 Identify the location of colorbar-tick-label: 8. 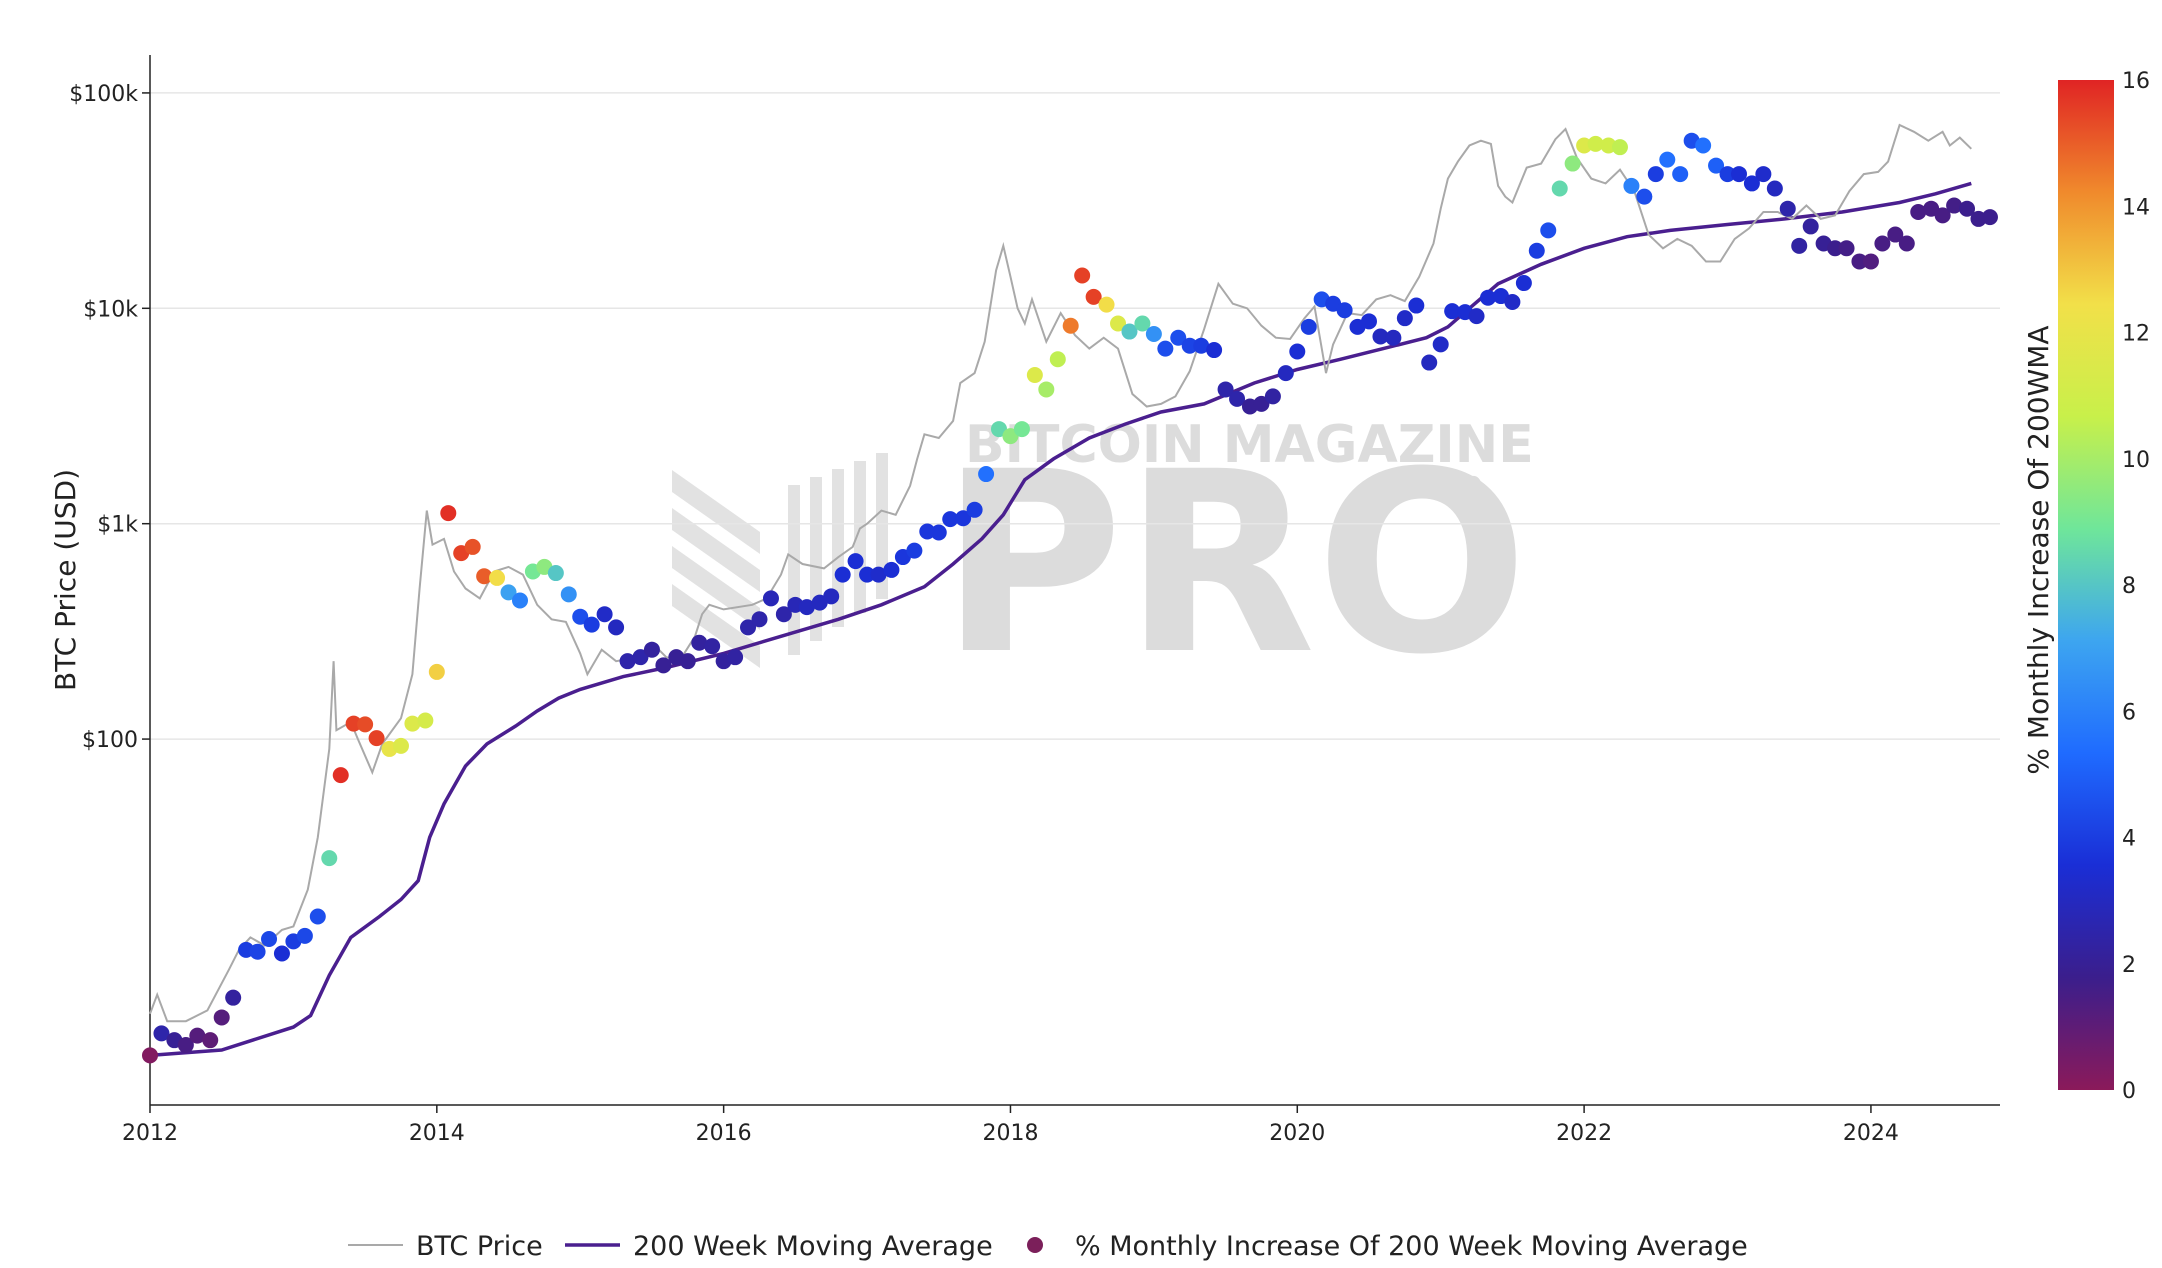
(2129, 586).